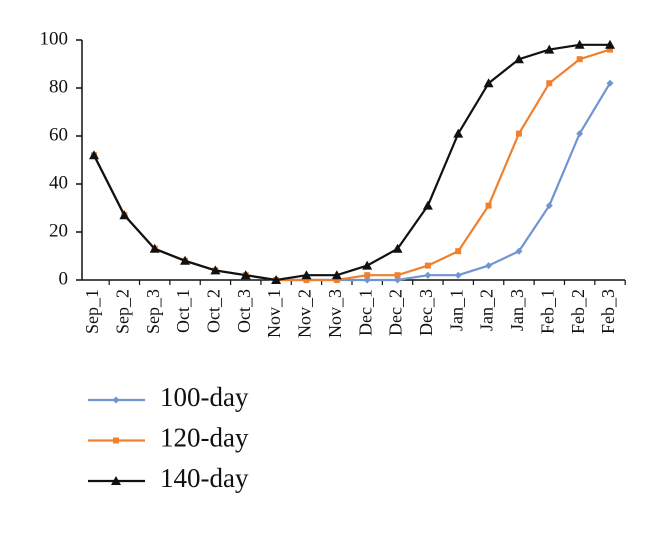 The image size is (660, 536). Describe the element at coordinates (214, 311) in the screenshot. I see `x-tick-label: Oct_2` at that location.